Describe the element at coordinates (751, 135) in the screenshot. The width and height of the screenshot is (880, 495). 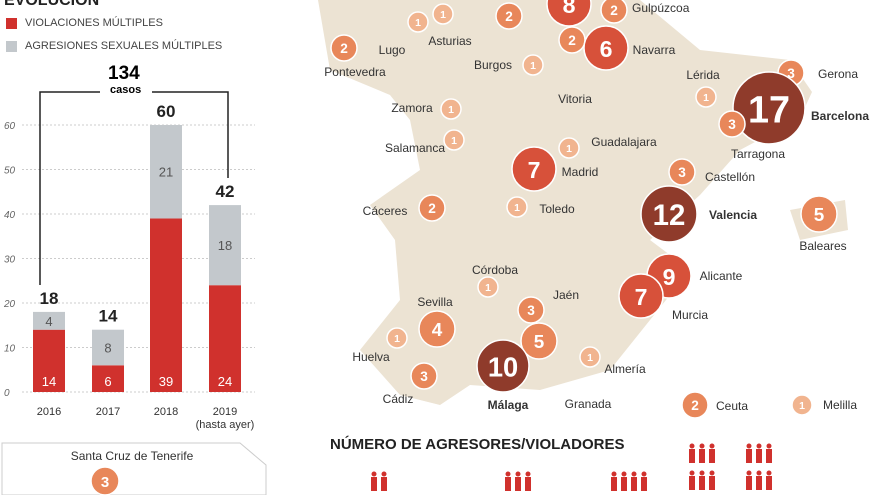
I see `city-marker: 3 Tarragona` at that location.